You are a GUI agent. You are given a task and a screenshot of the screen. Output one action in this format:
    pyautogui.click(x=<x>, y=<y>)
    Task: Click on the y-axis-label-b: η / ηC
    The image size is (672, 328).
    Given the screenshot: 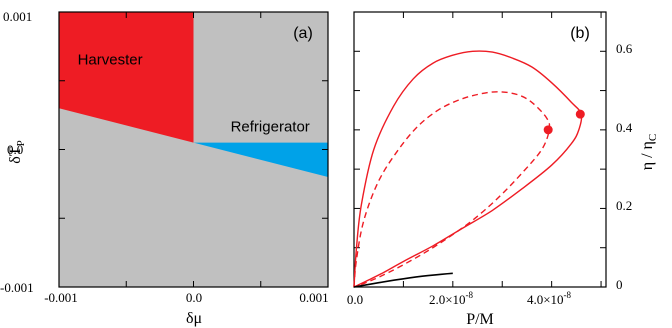 What is the action you would take?
    pyautogui.click(x=649, y=152)
    